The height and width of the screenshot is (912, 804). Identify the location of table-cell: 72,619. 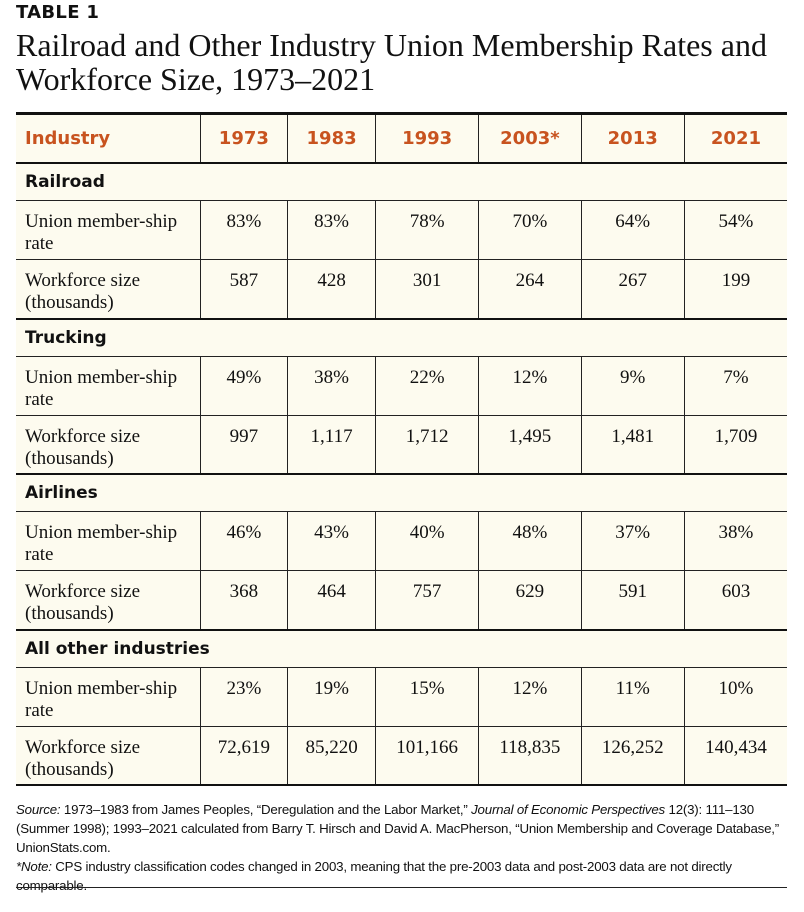
(244, 756).